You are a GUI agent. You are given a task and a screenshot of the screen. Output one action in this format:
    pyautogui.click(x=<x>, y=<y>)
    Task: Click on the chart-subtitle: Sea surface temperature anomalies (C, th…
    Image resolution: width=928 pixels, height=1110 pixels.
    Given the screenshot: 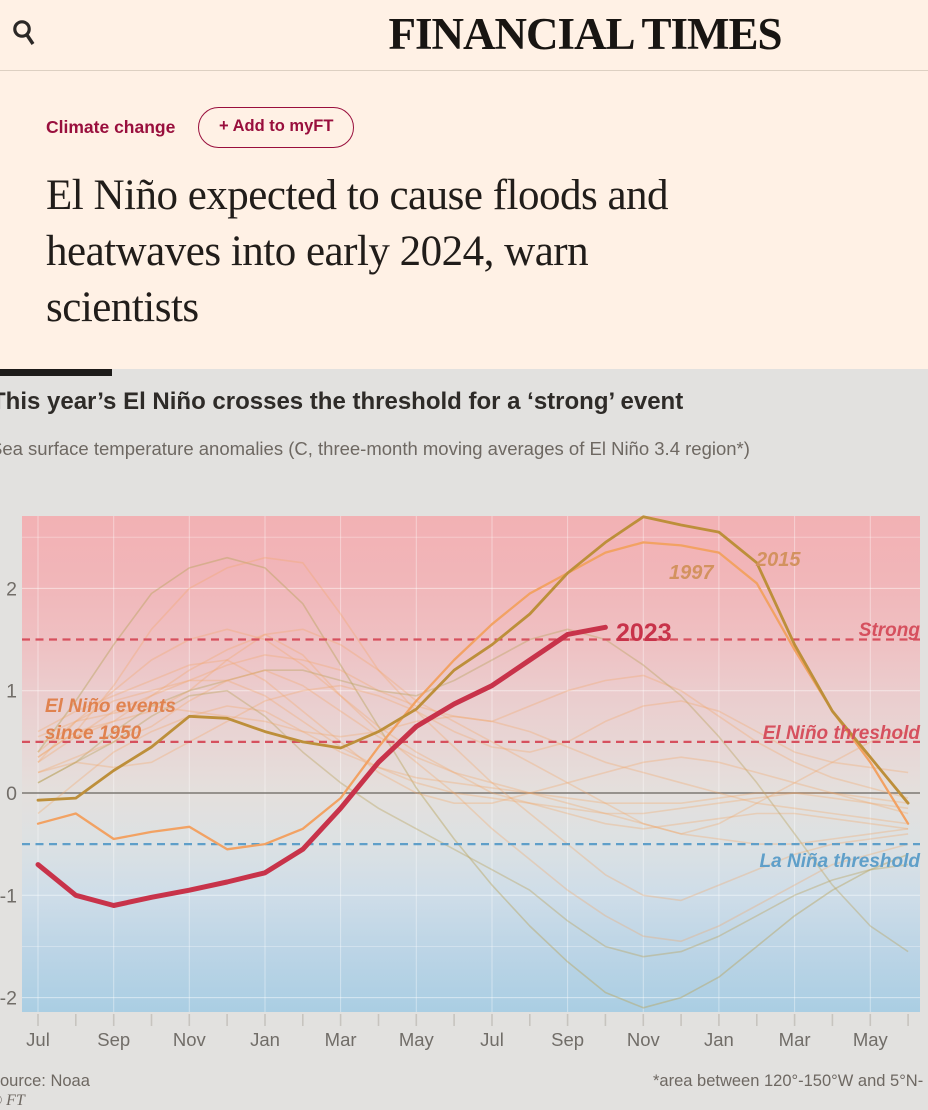 What is the action you would take?
    pyautogui.click(x=375, y=448)
    